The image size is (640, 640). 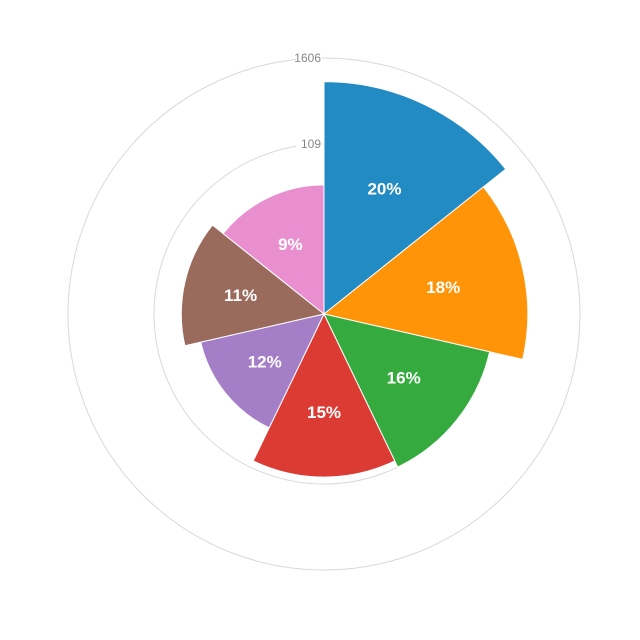 I want to click on slice-labels: 20% 18% 16% 15% 12% 11% 9%, so click(x=342, y=300).